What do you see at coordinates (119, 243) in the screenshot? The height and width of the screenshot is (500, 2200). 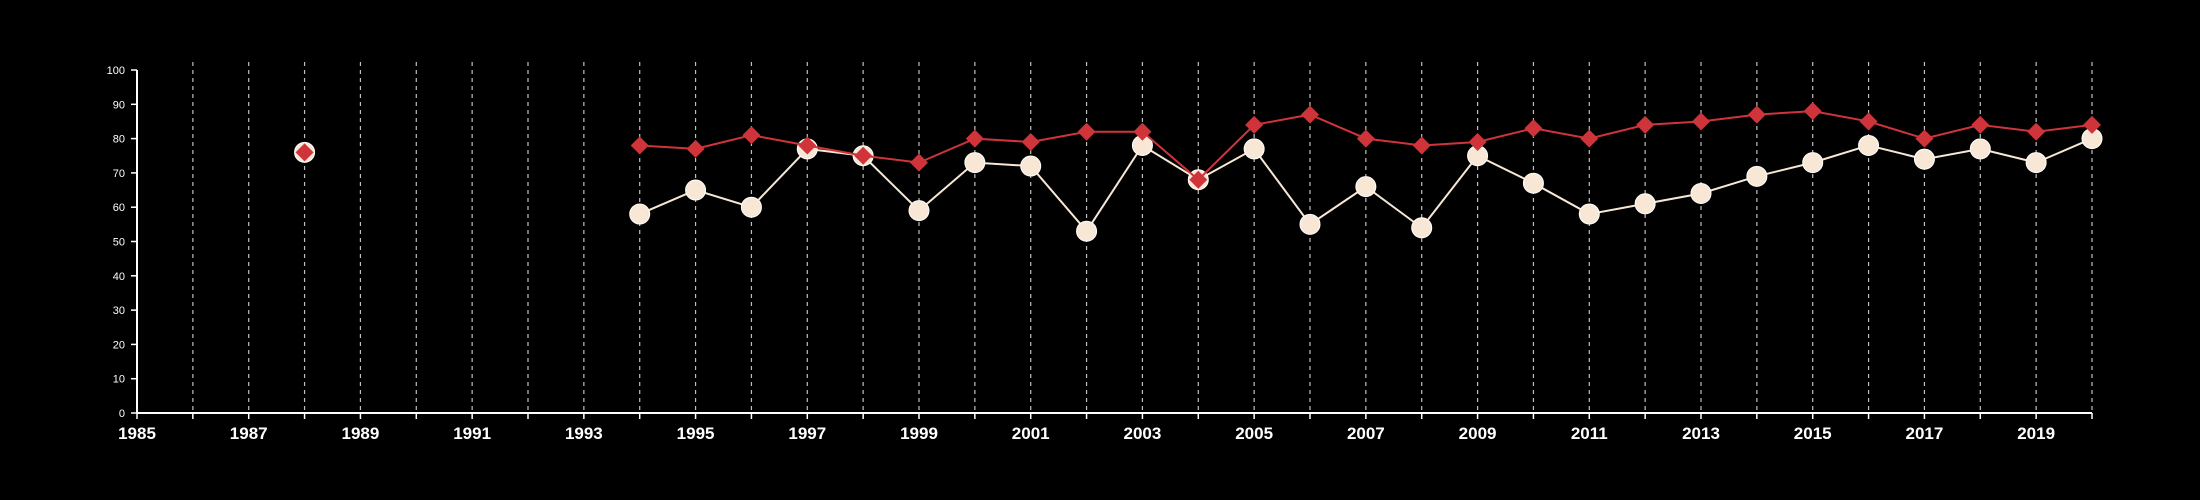 I see `y-tick-label: 50` at bounding box center [119, 243].